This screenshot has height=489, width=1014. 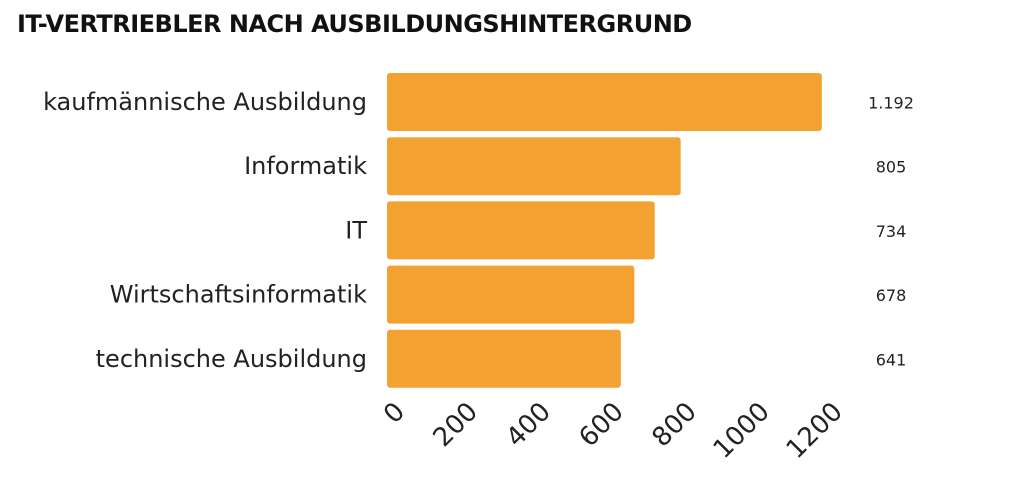 What do you see at coordinates (394, 413) in the screenshot?
I see `x-tick-label: 0` at bounding box center [394, 413].